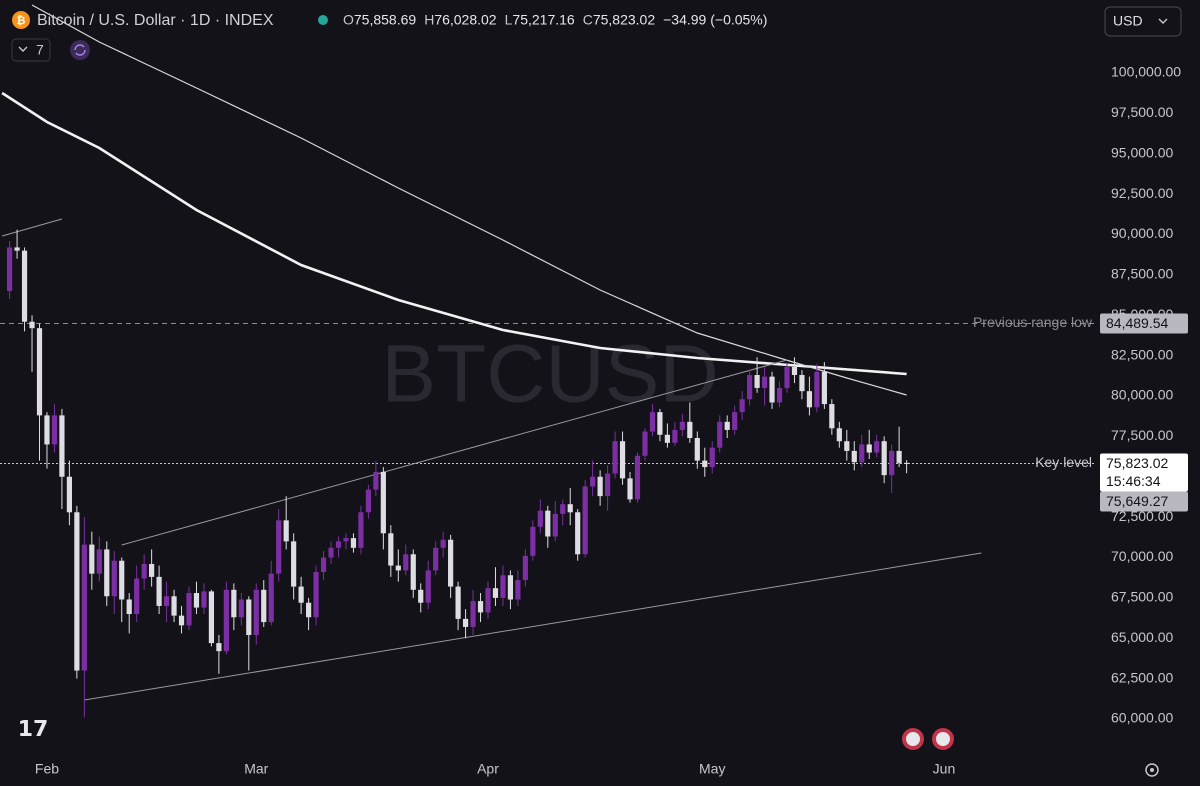 The image size is (1200, 786). I want to click on y-tick-label: 60,000.00, so click(1142, 718).